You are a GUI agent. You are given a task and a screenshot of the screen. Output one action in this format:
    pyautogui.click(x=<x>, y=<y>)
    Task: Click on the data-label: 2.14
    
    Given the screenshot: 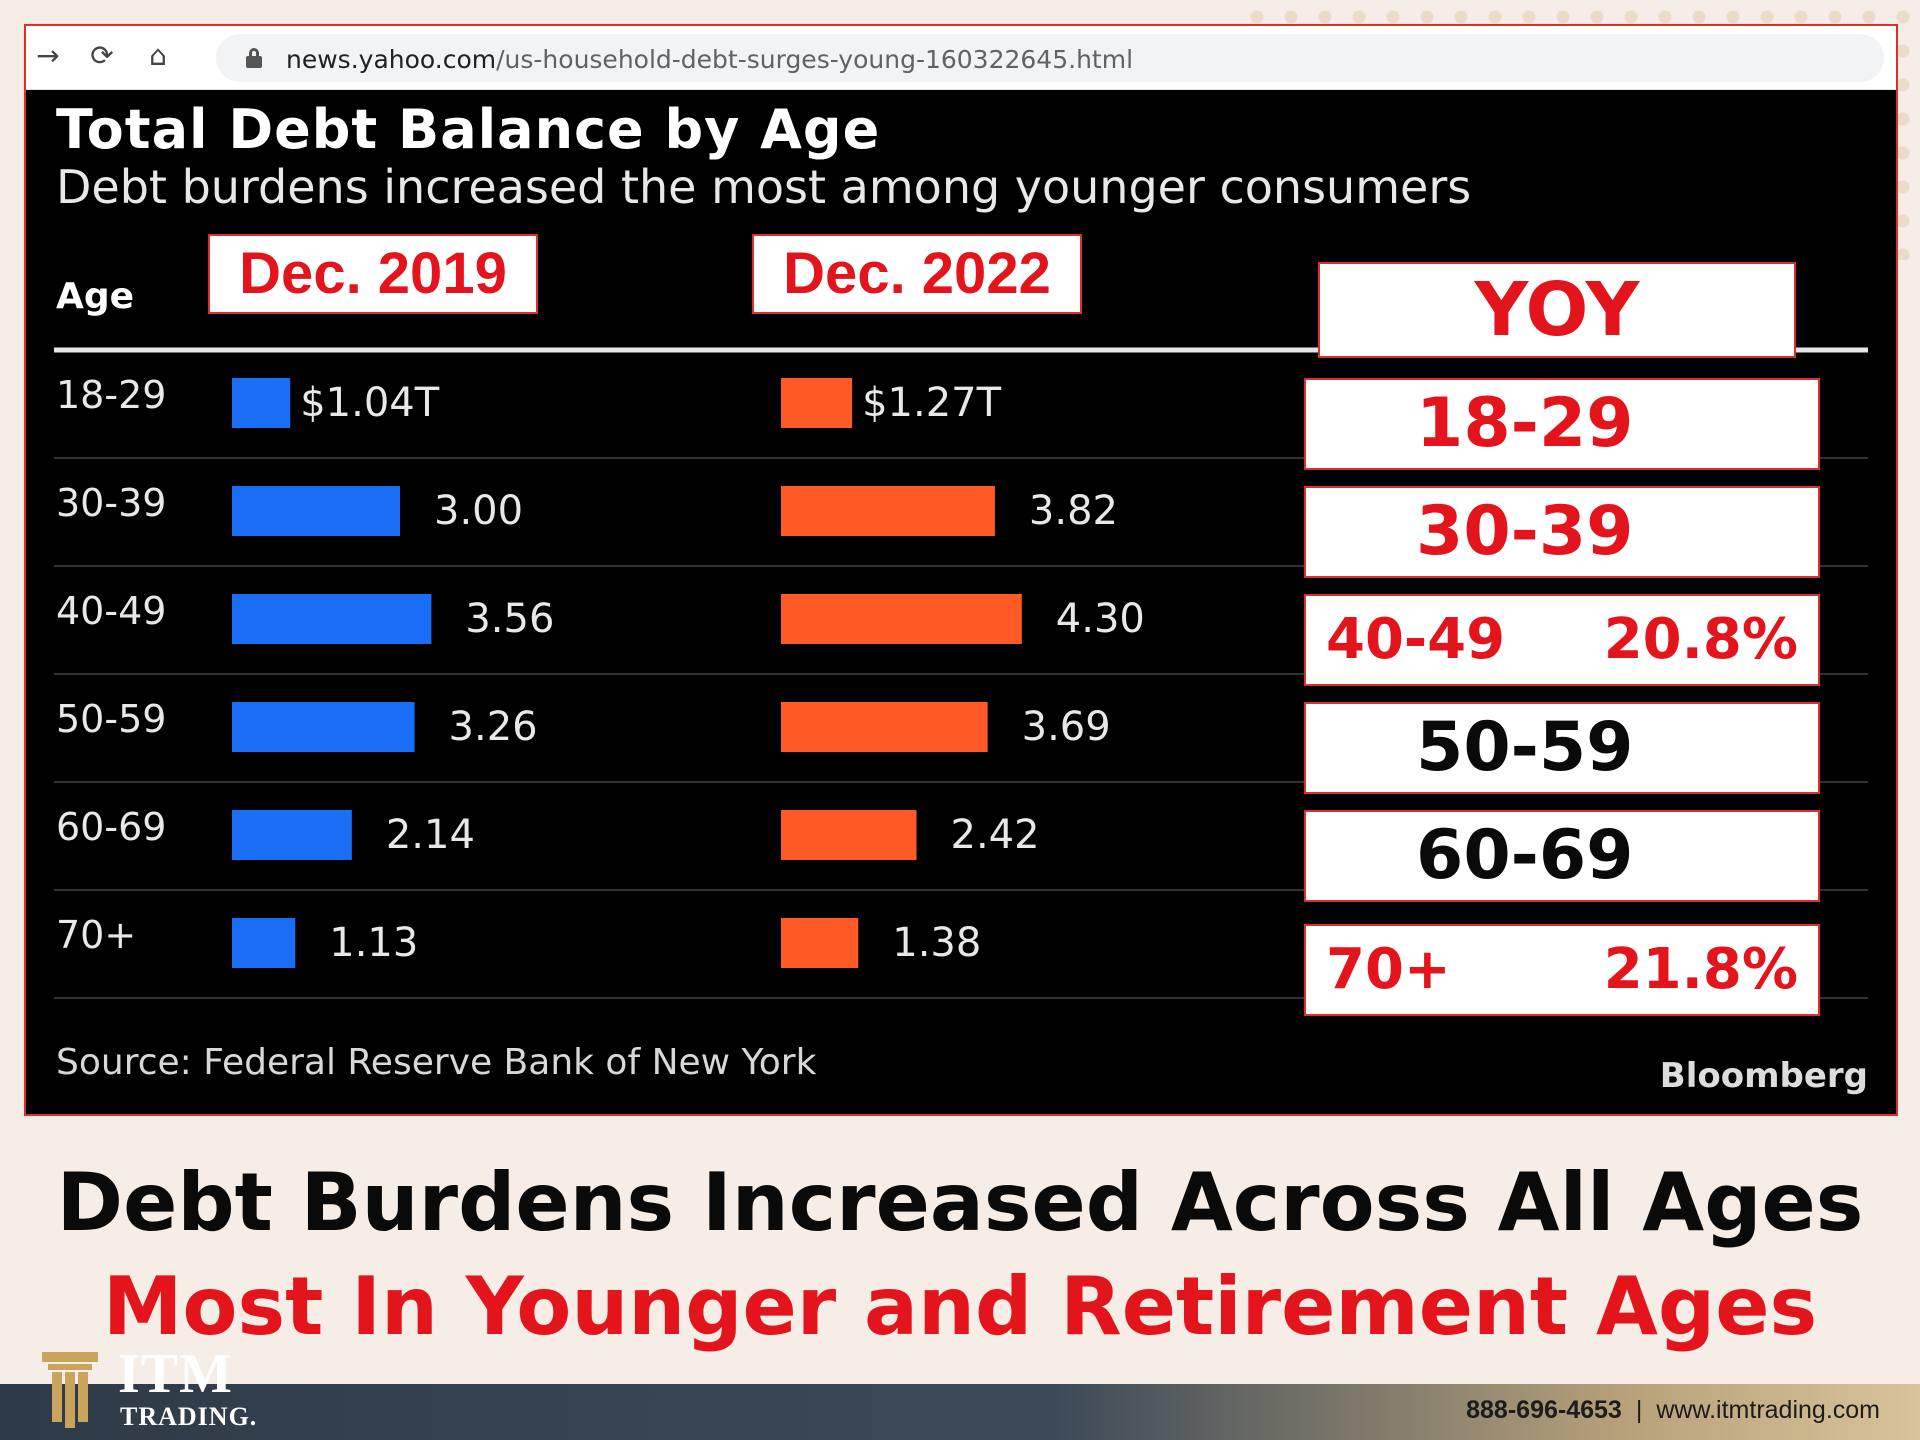 What is the action you would take?
    pyautogui.click(x=430, y=835)
    